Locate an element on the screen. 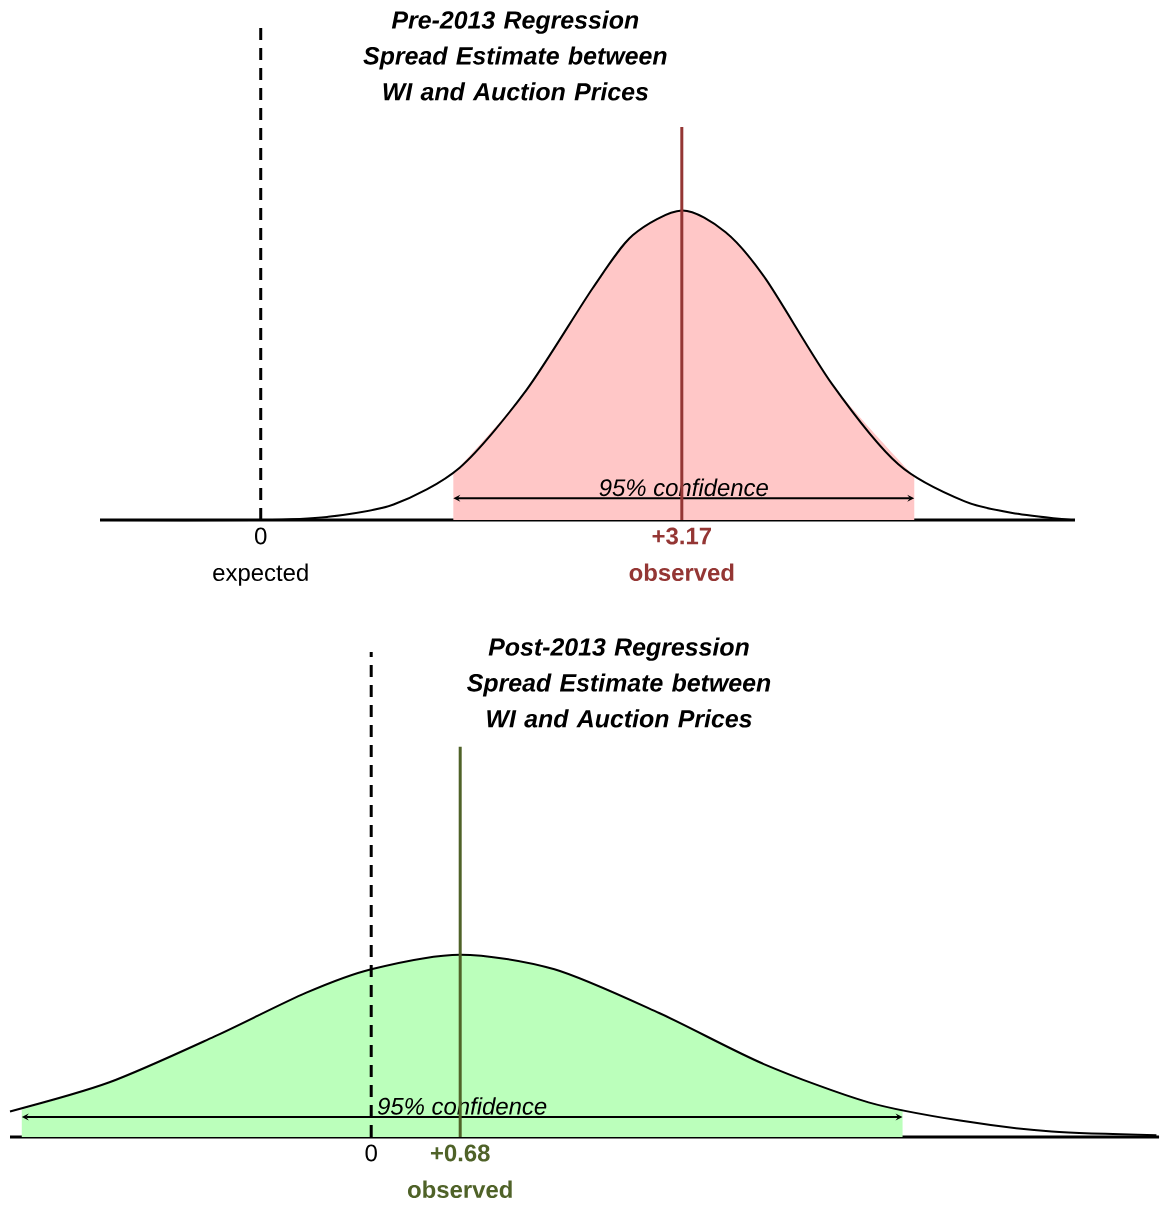 The image size is (1161, 1207). x-tick-label: +0.68 is located at coordinates (460, 1153).